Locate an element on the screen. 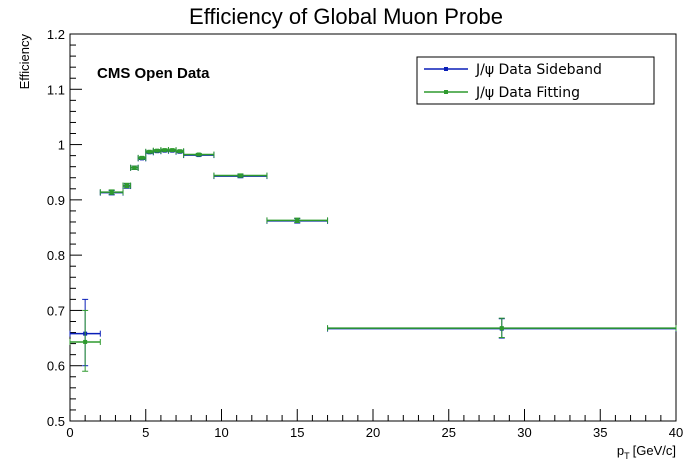 Image resolution: width=696 pixels, height=472 pixels. legend-entry: J/ψ Data Sideband is located at coordinates (513, 70).